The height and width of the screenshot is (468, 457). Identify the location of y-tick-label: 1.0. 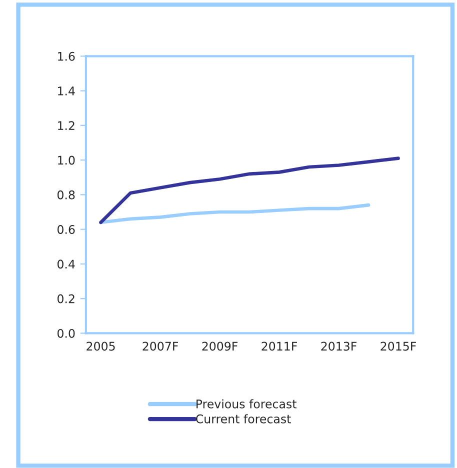
(66, 160).